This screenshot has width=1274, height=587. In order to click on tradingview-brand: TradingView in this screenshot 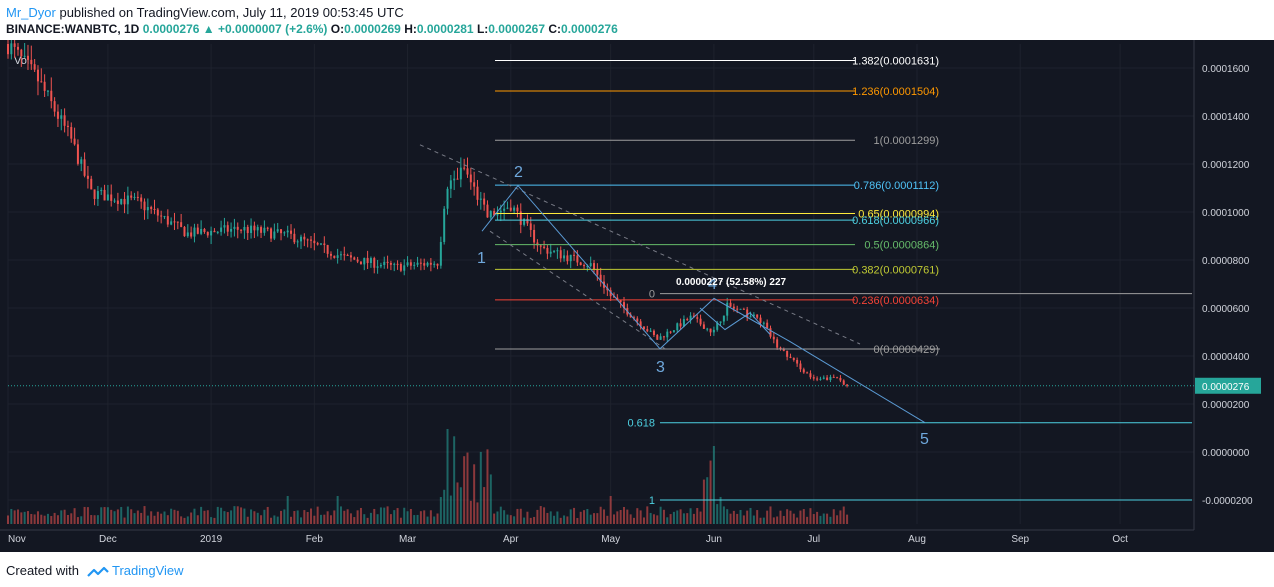, I will do `click(148, 570)`.